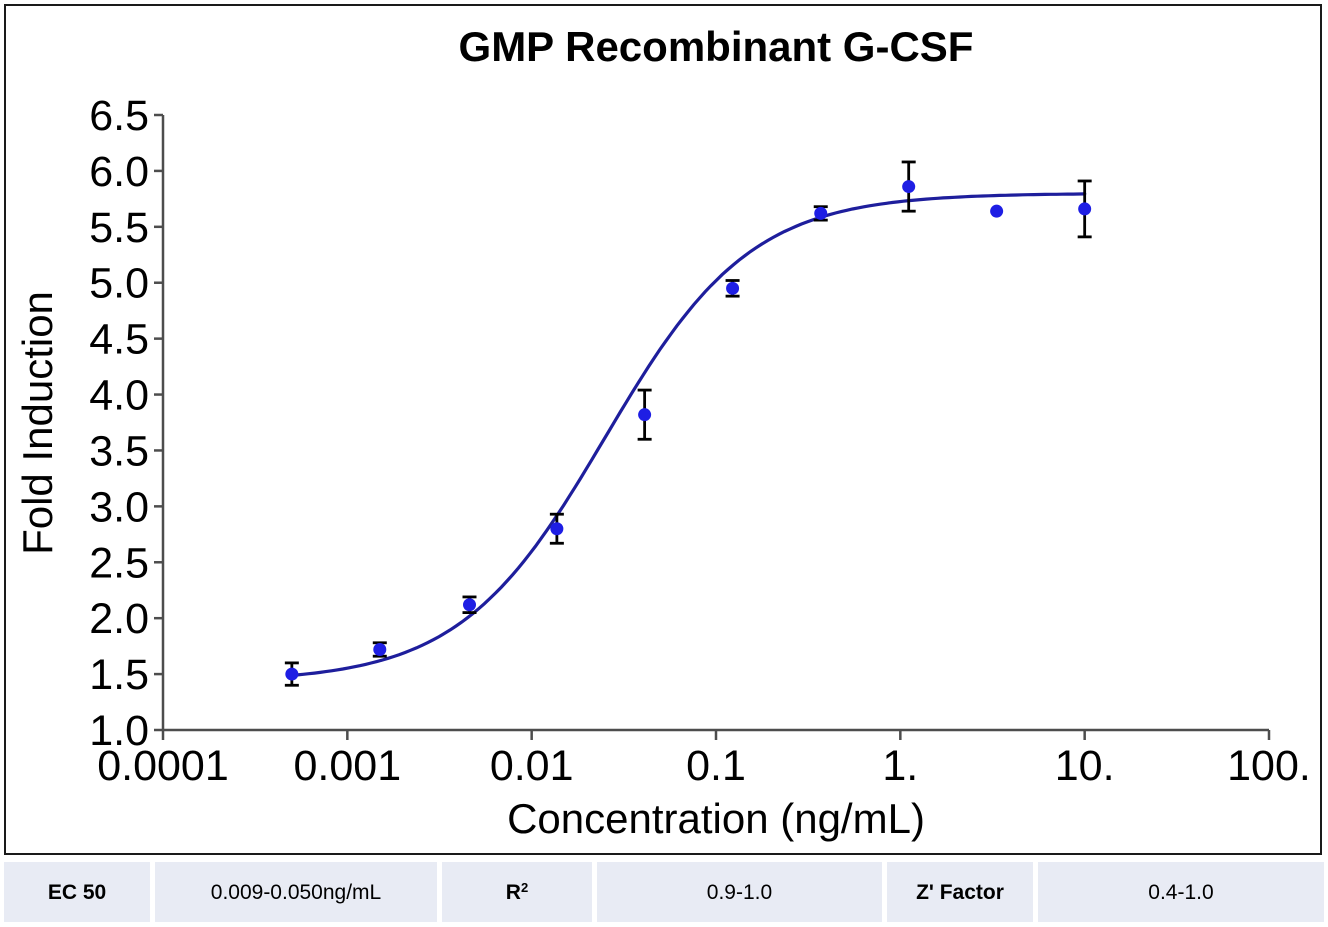 The image size is (1328, 927). I want to click on stat-label-ec50: EC 50, so click(77, 892).